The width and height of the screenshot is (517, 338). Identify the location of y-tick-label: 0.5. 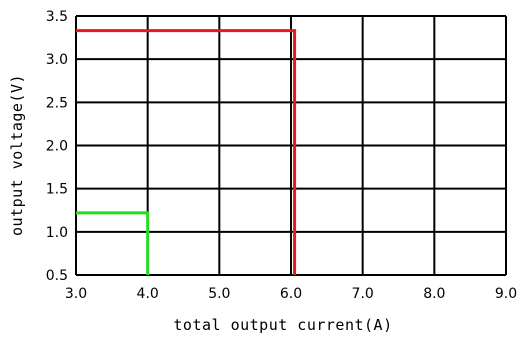
(57, 276).